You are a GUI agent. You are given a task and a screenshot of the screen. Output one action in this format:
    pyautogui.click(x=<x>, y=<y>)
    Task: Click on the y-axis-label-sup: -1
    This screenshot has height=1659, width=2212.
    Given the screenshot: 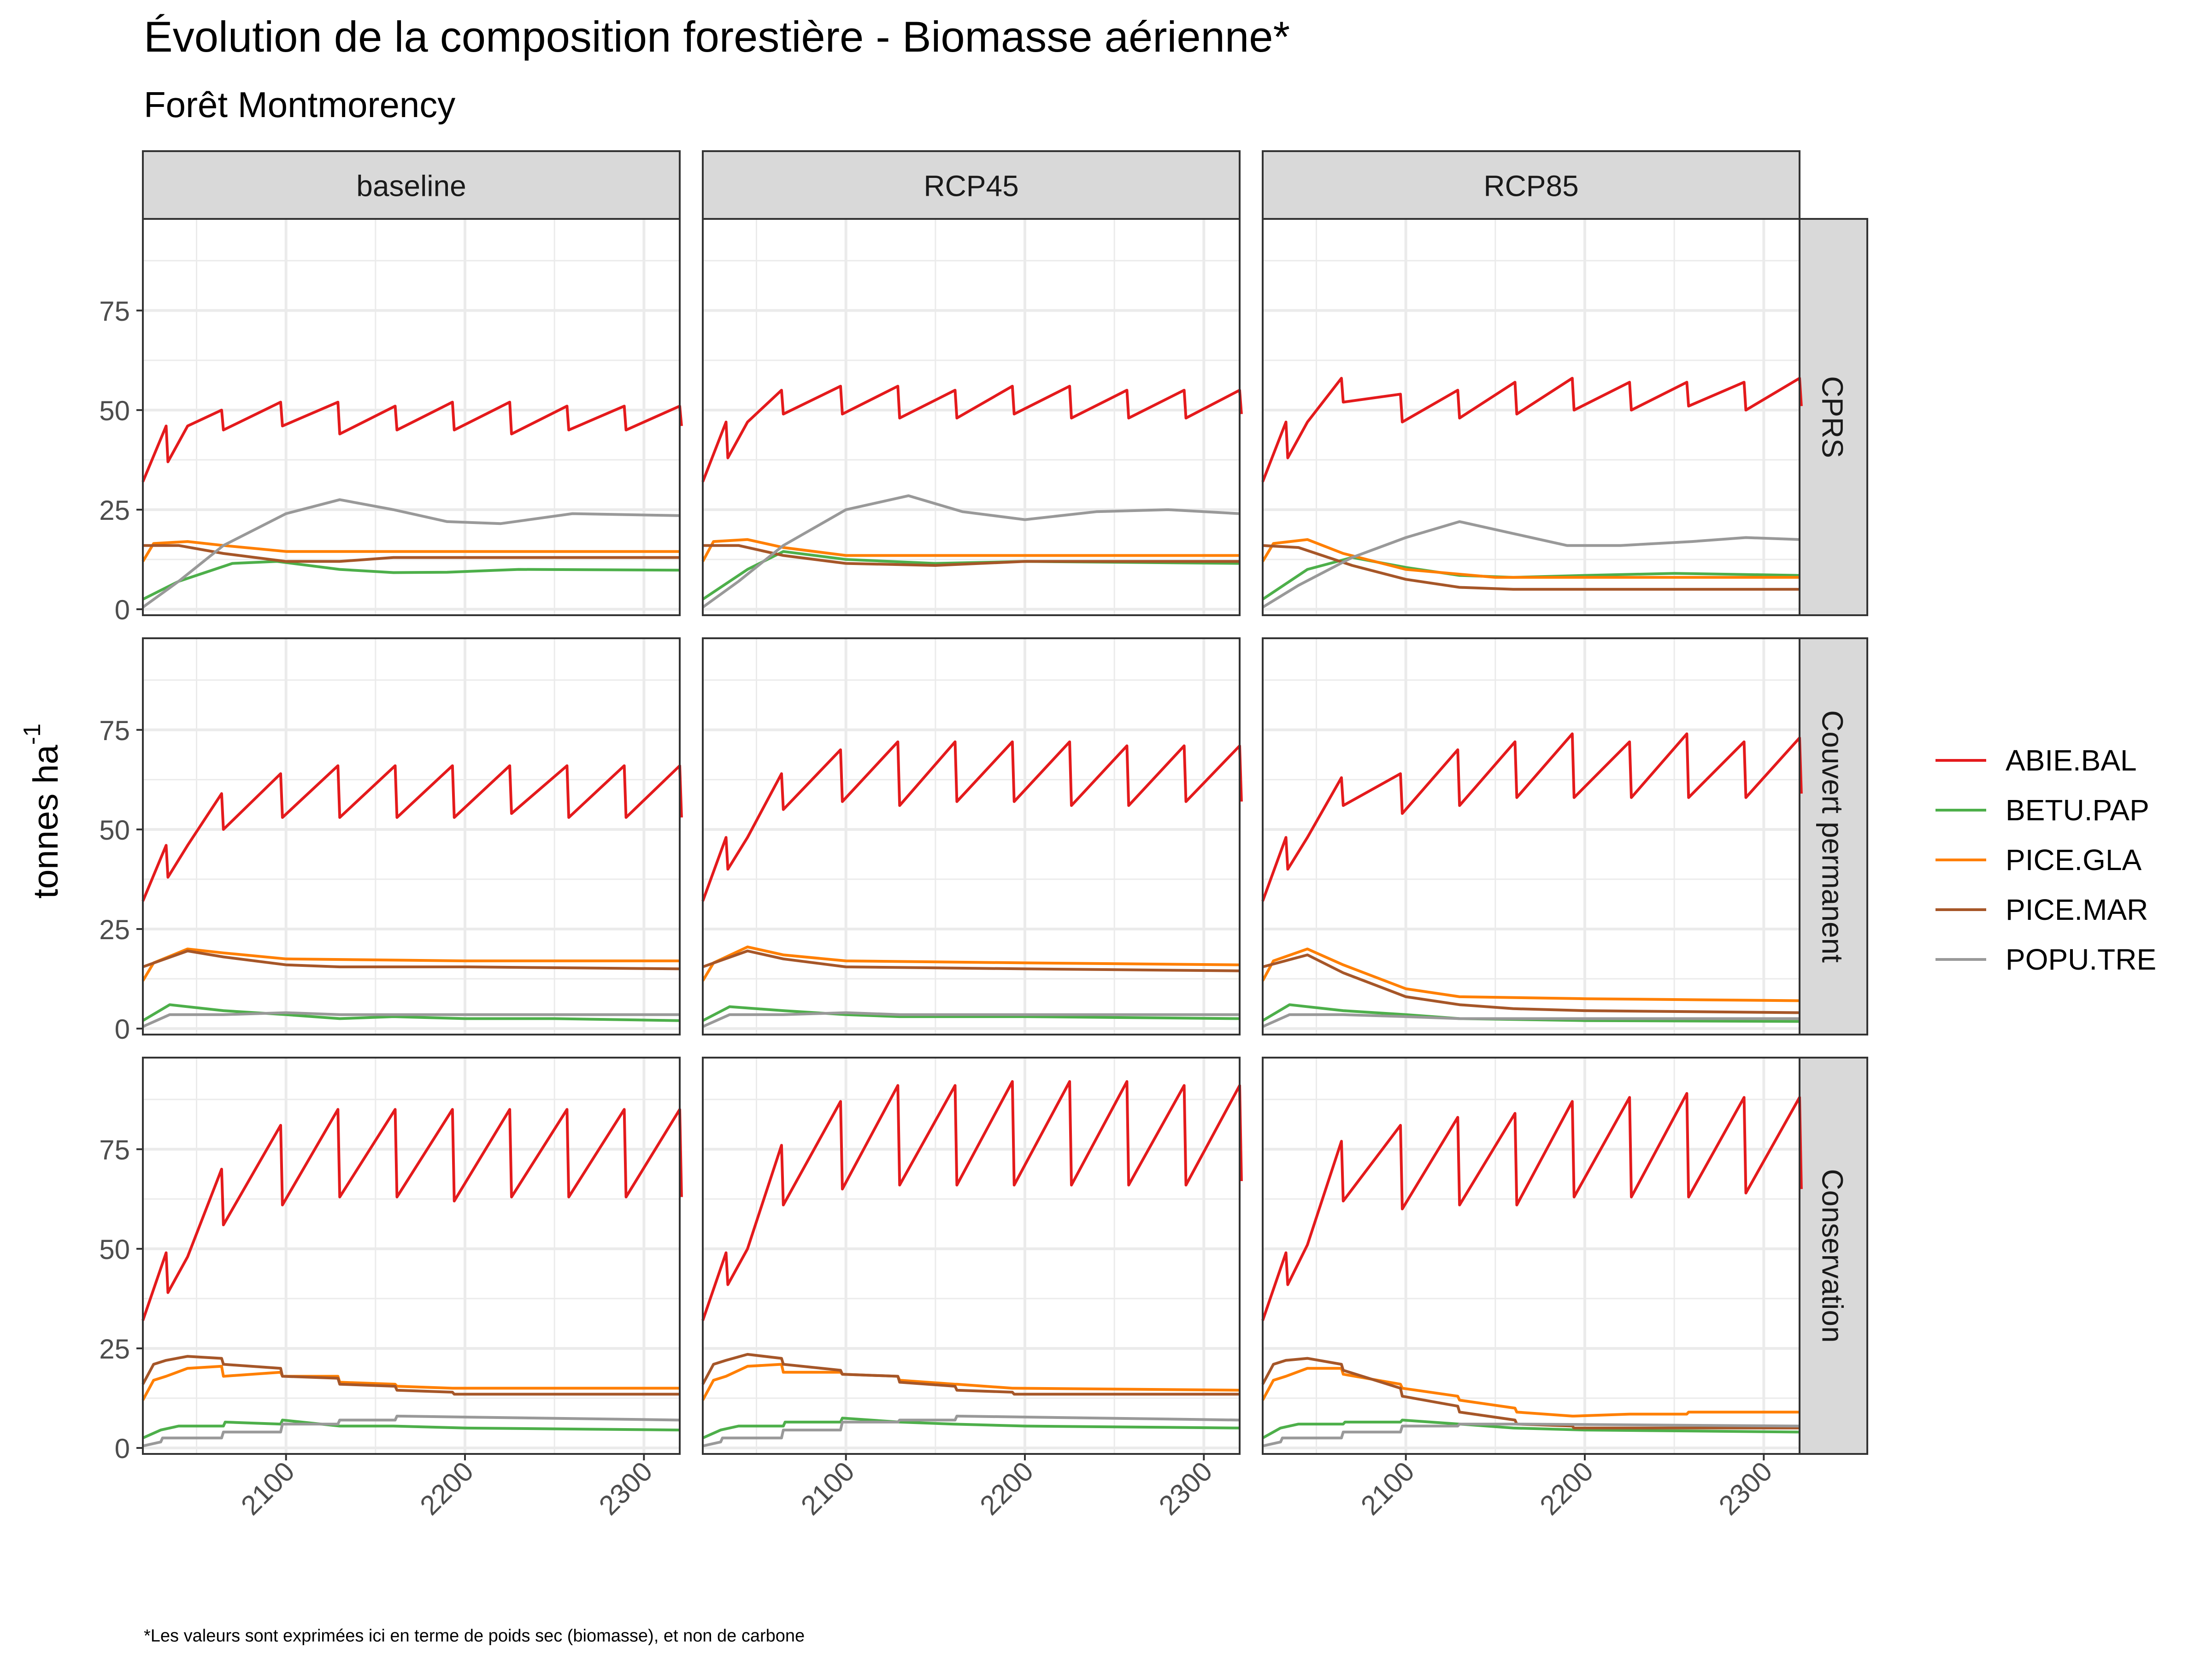 What is the action you would take?
    pyautogui.click(x=32, y=734)
    